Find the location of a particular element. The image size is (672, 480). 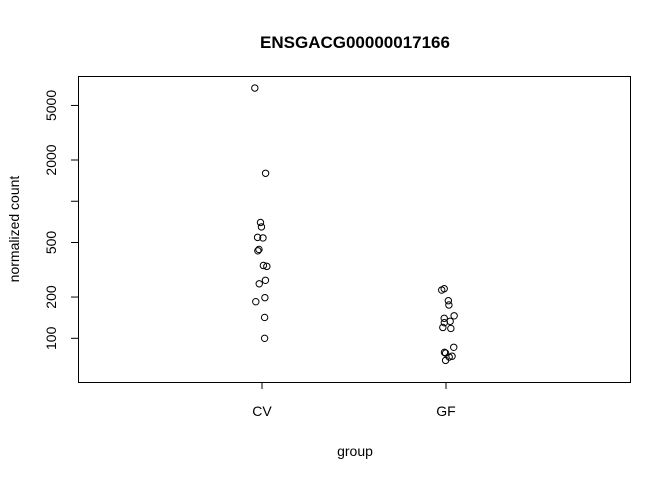

y-axis: 100 200 500 2000 5000 is located at coordinates (60, 220).